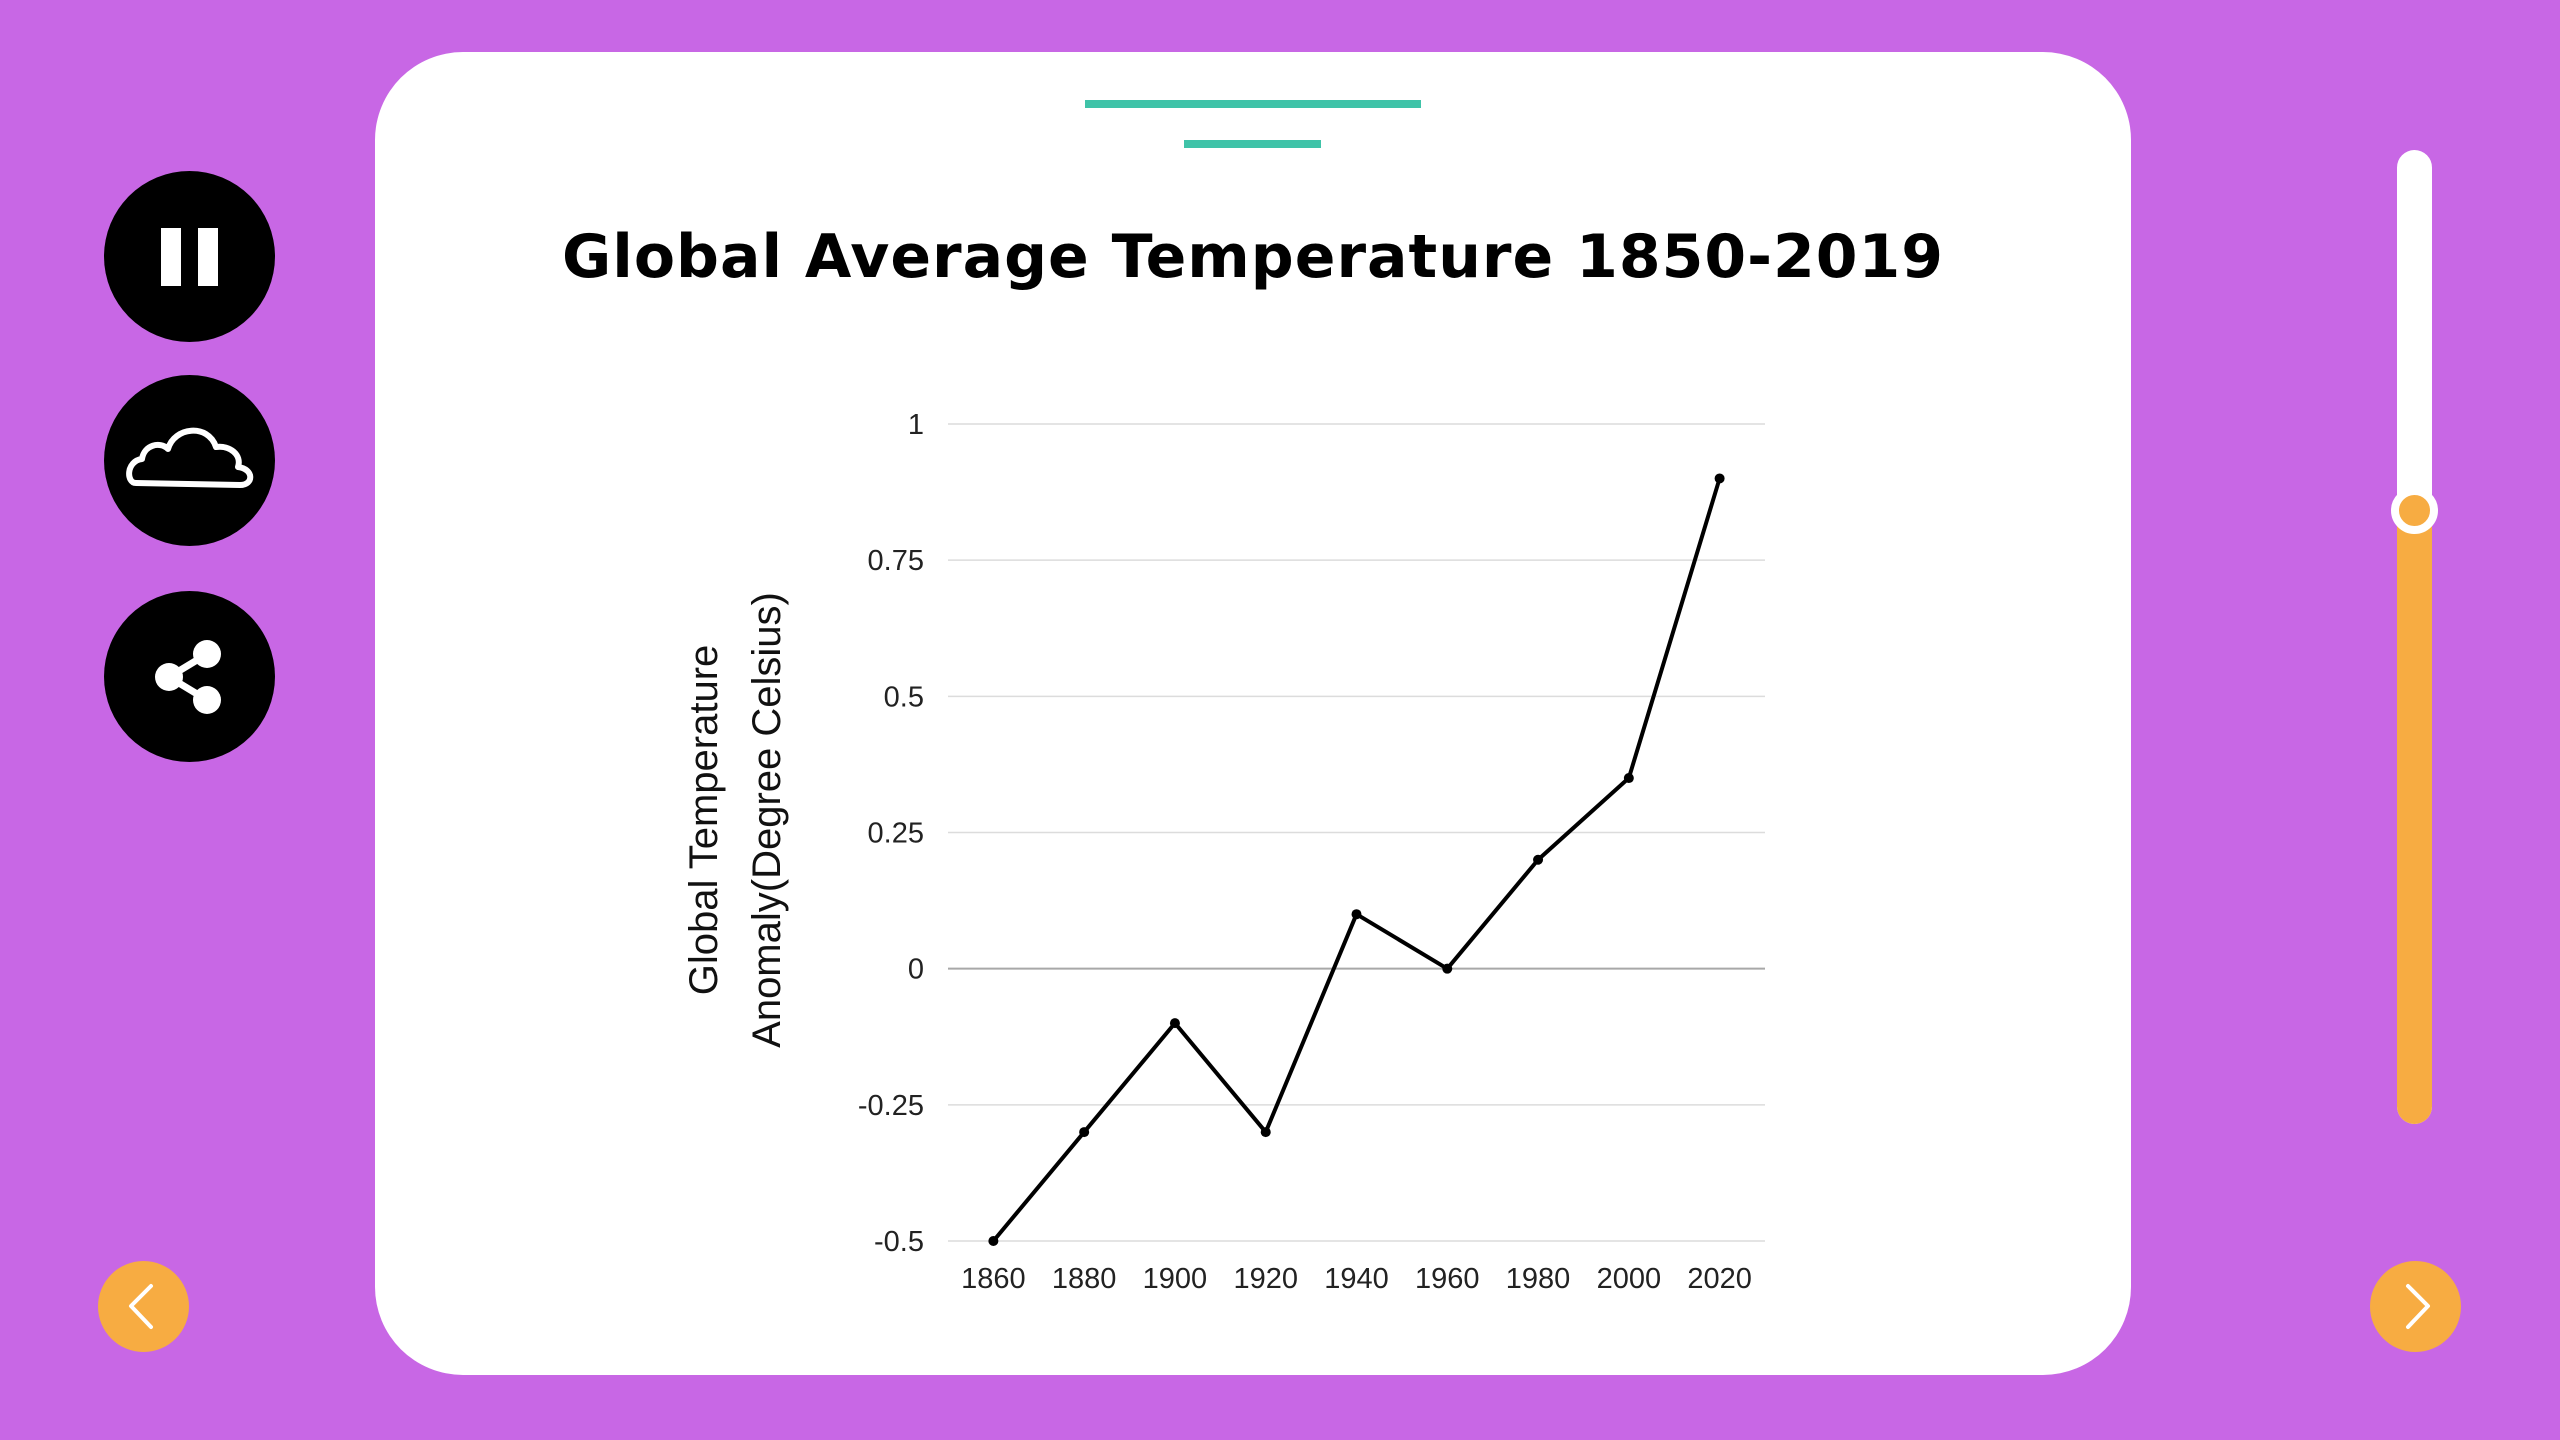  I want to click on cloud-icon, so click(190, 457).